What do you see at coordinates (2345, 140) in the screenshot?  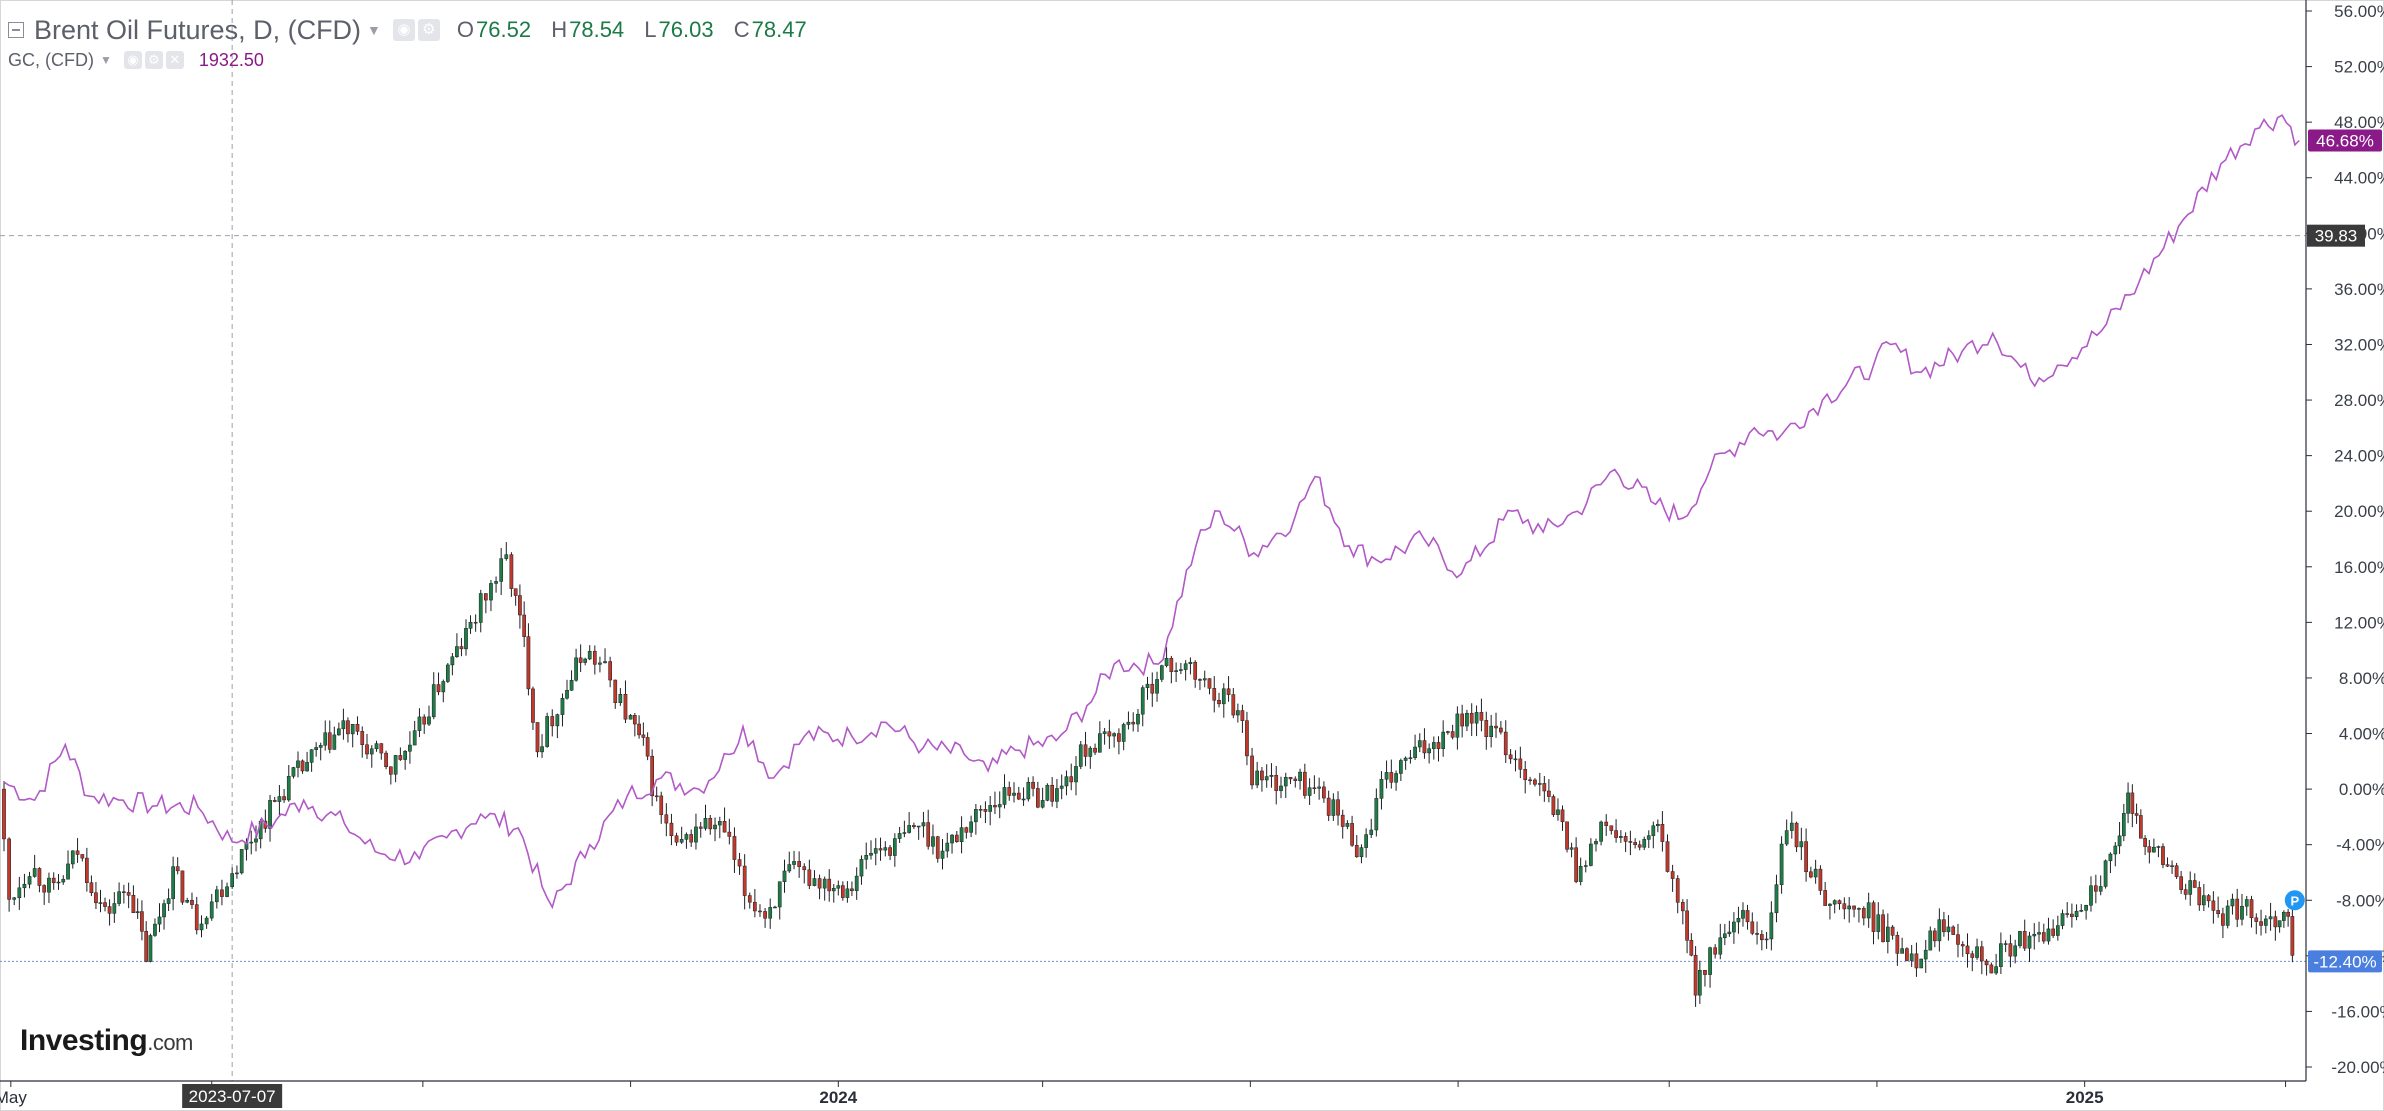 I see `gold-last-price-badge-bg` at bounding box center [2345, 140].